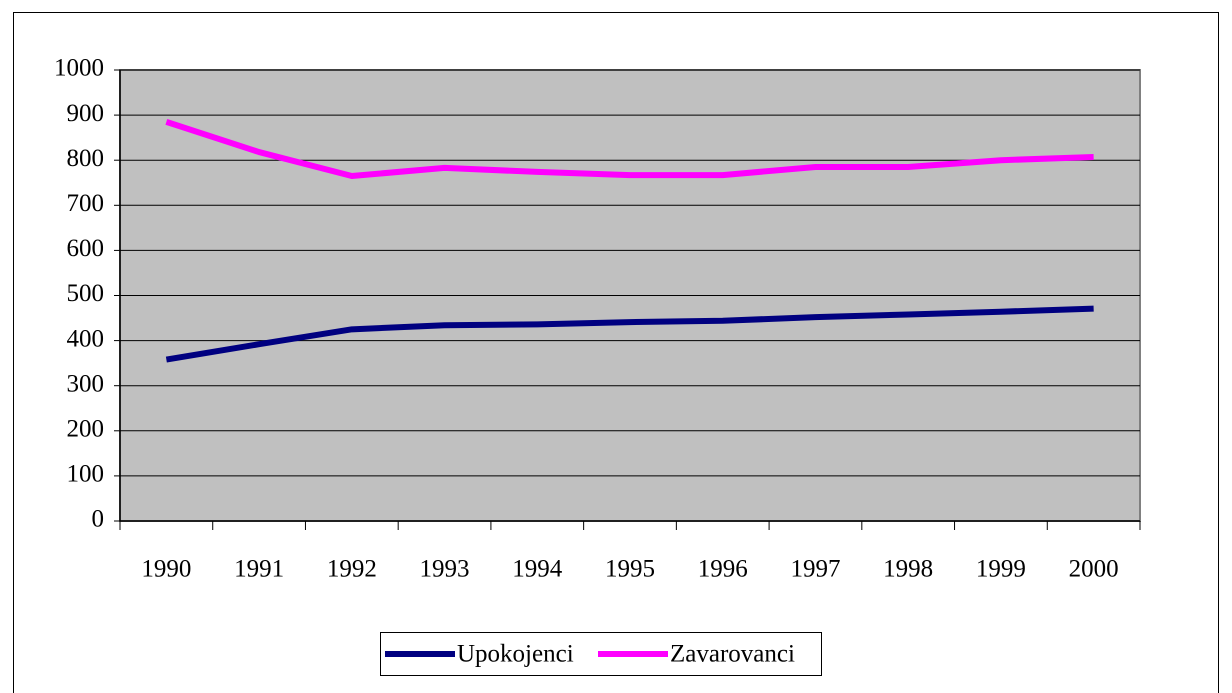  What do you see at coordinates (86, 293) in the screenshot?
I see `y-tick-label: 500` at bounding box center [86, 293].